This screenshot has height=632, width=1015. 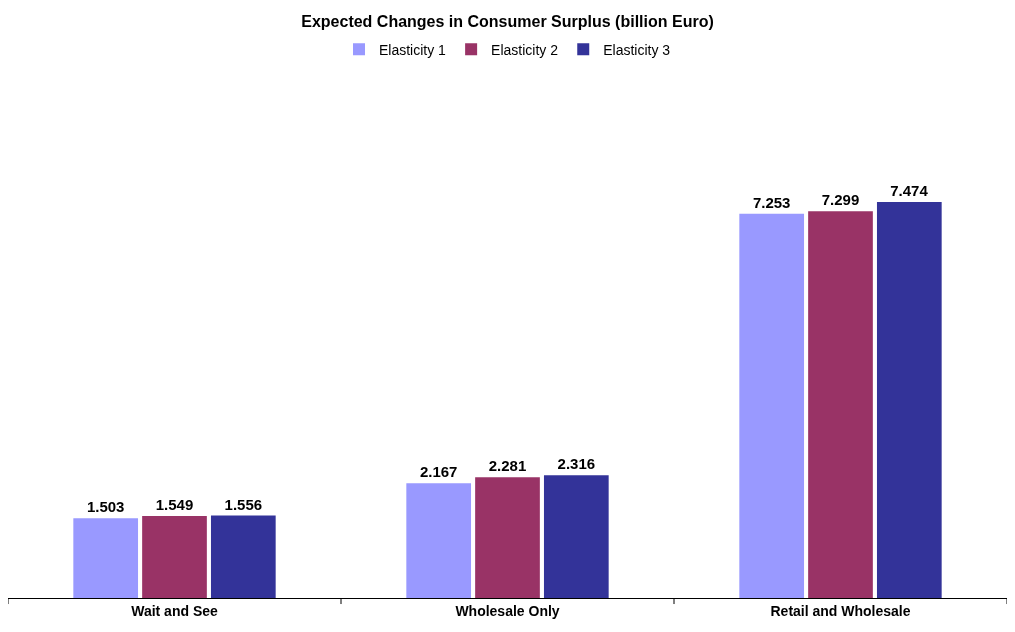 I want to click on data-label: 1.556, so click(x=243, y=504).